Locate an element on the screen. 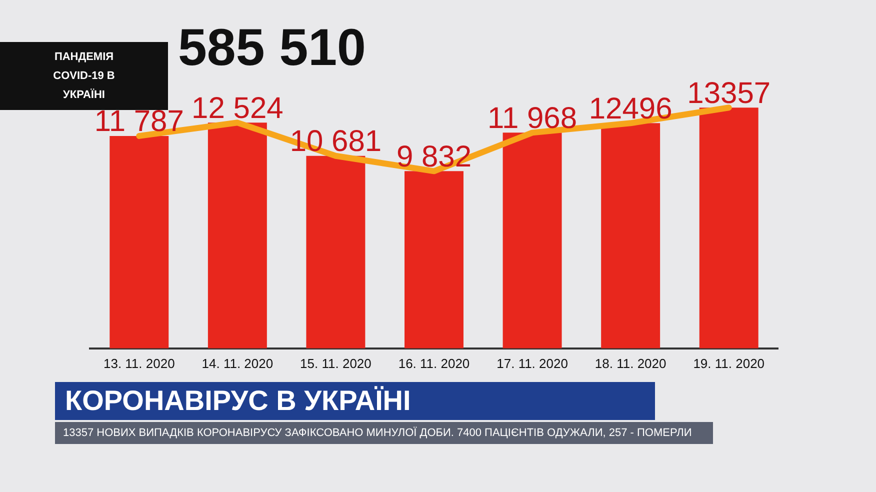 The image size is (876, 492). data-label: 13357 is located at coordinates (729, 93).